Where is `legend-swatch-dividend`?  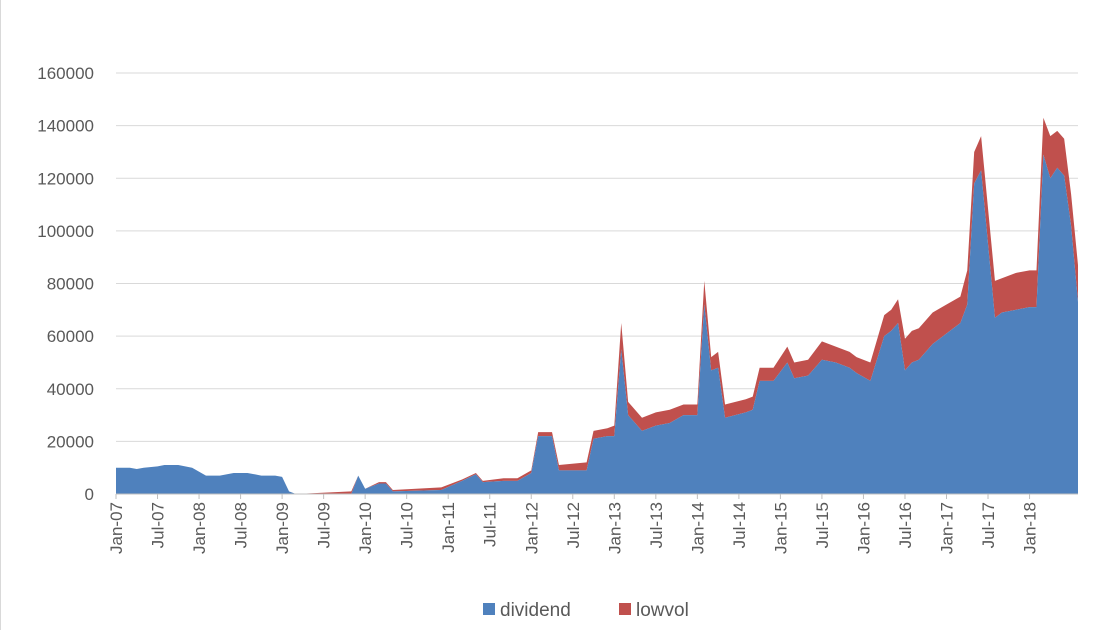 legend-swatch-dividend is located at coordinates (489, 609).